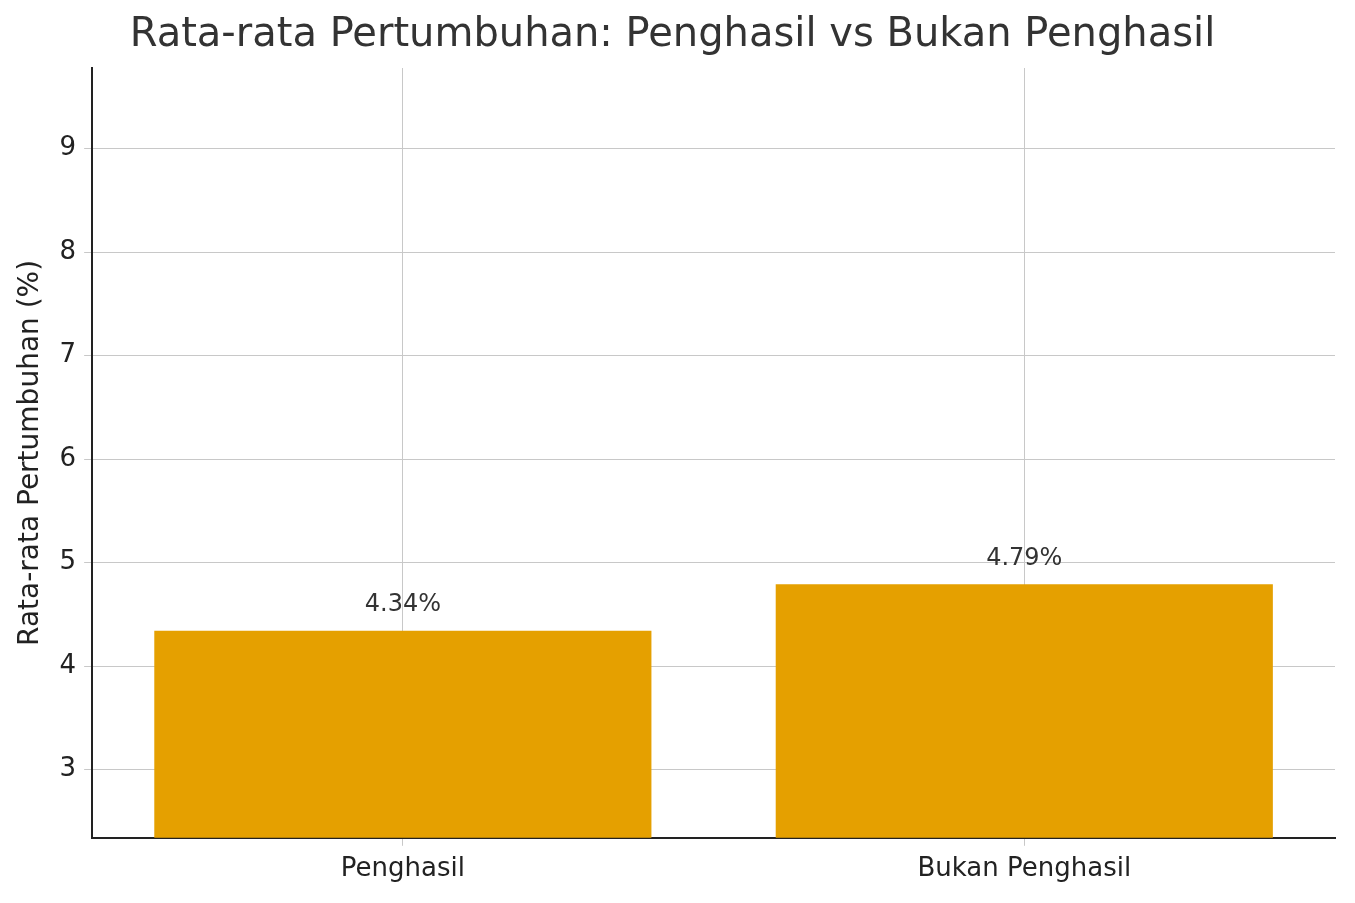 Image resolution: width=1355 pixels, height=903 pixels. Describe the element at coordinates (29, 452) in the screenshot. I see `y-axis-title: Rata-rata Pertumbuhan (%)` at that location.